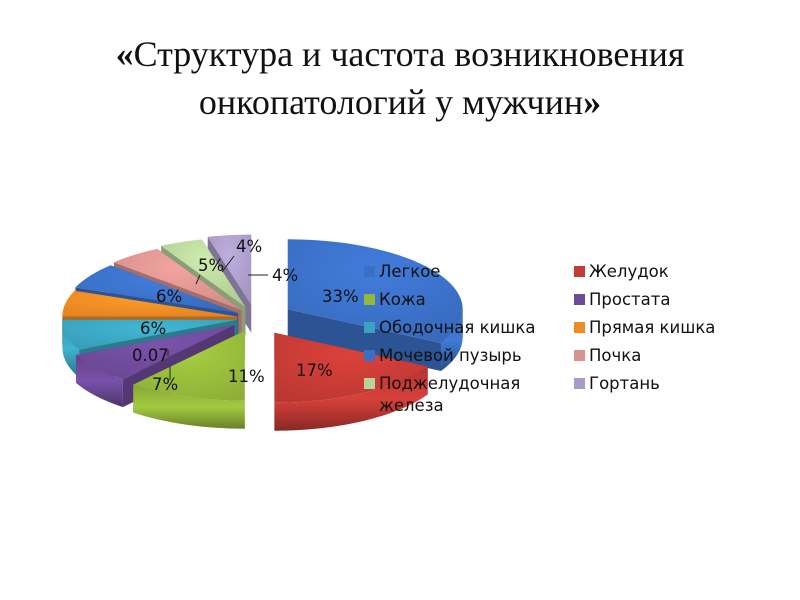  What do you see at coordinates (630, 299) in the screenshot?
I see `legend-label: Простата` at bounding box center [630, 299].